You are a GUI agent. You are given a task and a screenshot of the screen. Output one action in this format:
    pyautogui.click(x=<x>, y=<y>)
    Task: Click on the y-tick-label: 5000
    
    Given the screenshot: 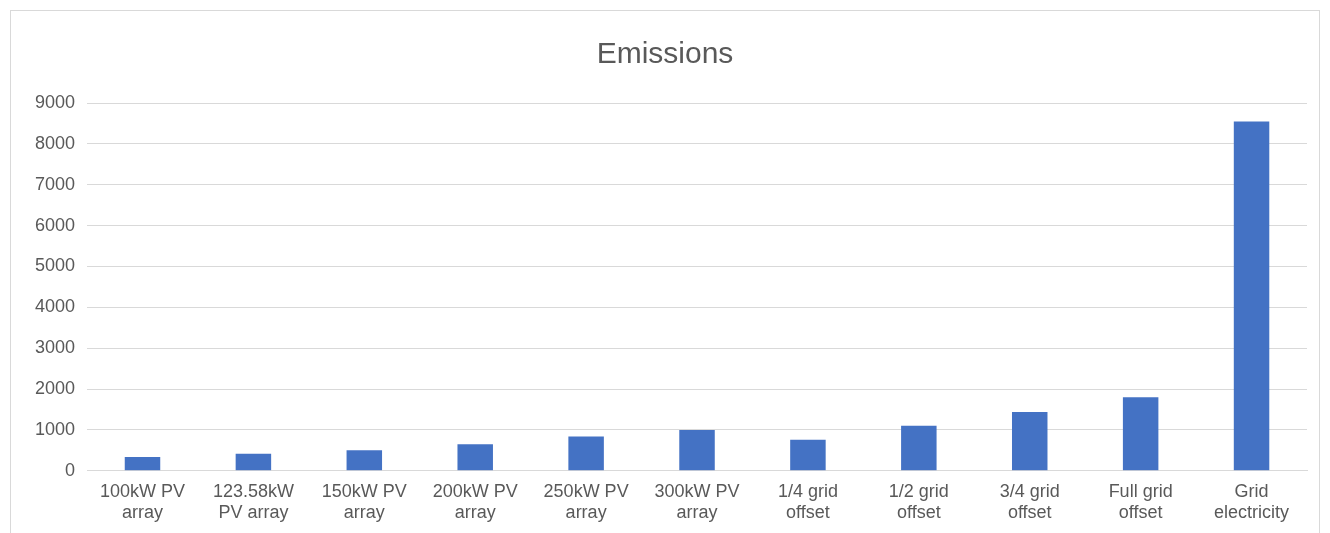 What is the action you would take?
    pyautogui.click(x=55, y=265)
    